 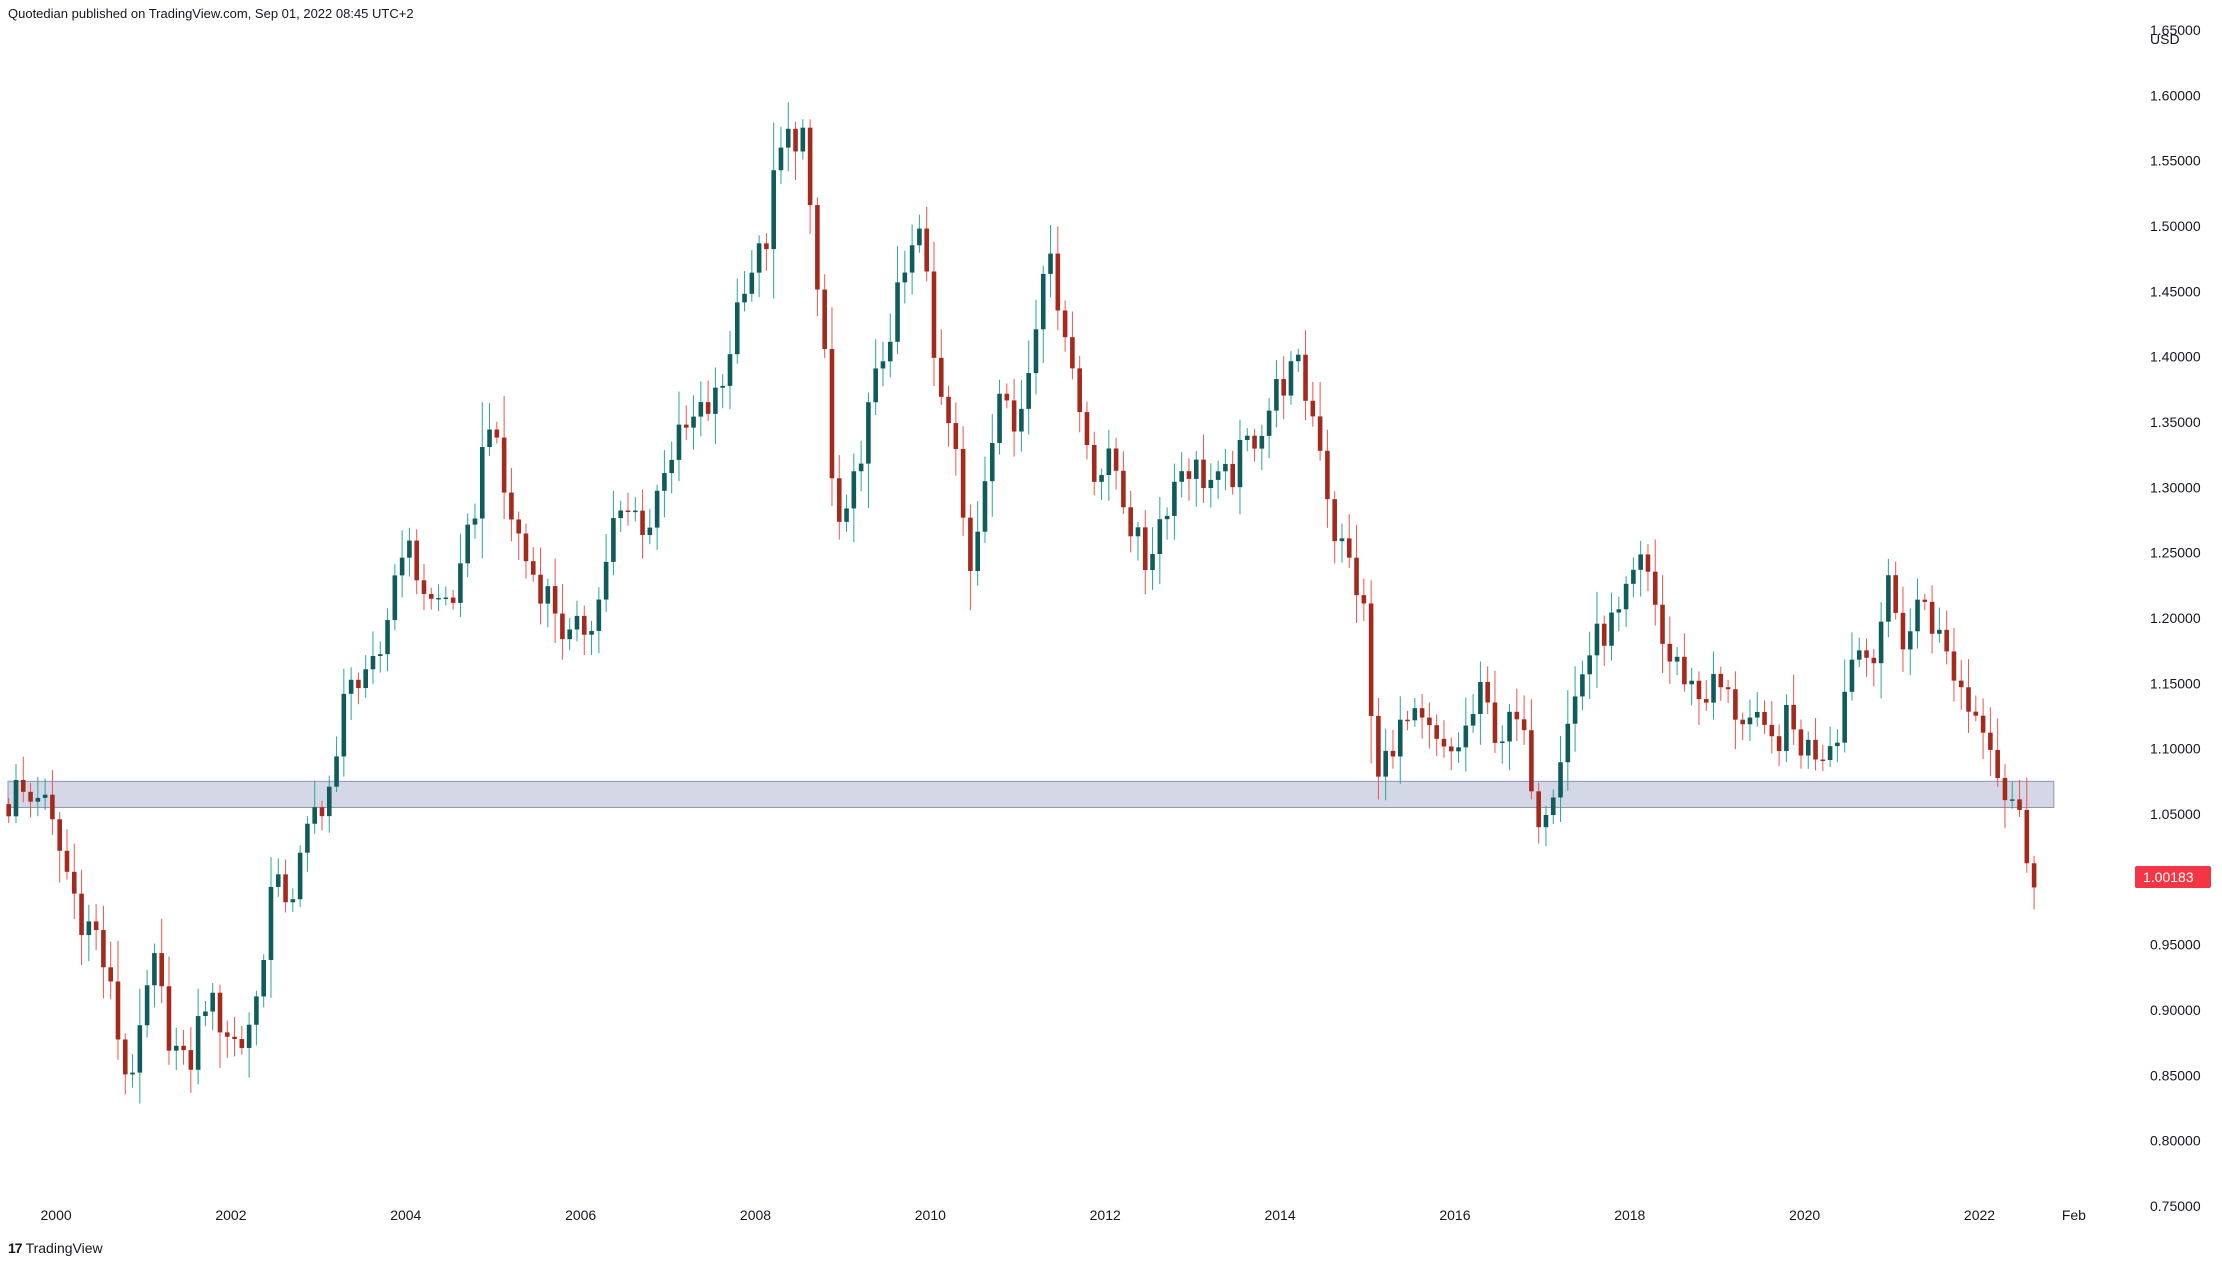 What do you see at coordinates (56, 1215) in the screenshot?
I see `x-tick-label: 2000` at bounding box center [56, 1215].